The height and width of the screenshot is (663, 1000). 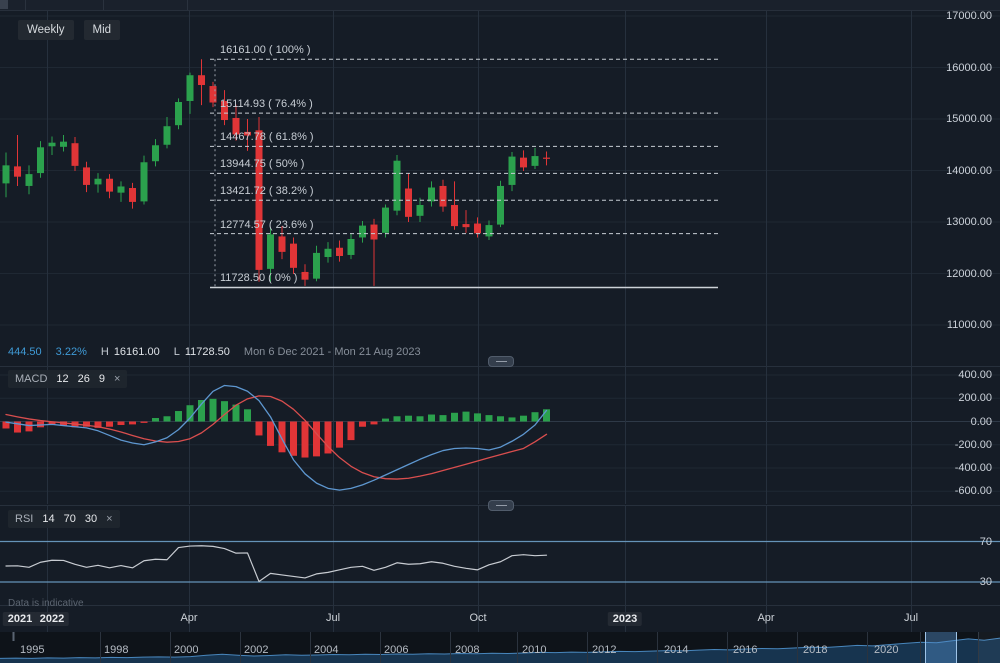 What do you see at coordinates (201, 352) in the screenshot?
I see `low-readout: L 11728.50` at bounding box center [201, 352].